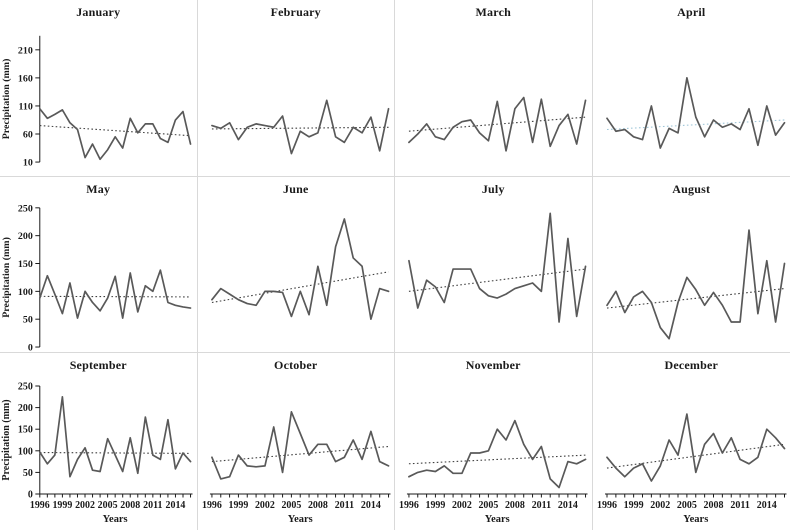 Image resolution: width=790 pixels, height=530 pixels. Describe the element at coordinates (691, 12) in the screenshot. I see `panel-title-april: April` at that location.